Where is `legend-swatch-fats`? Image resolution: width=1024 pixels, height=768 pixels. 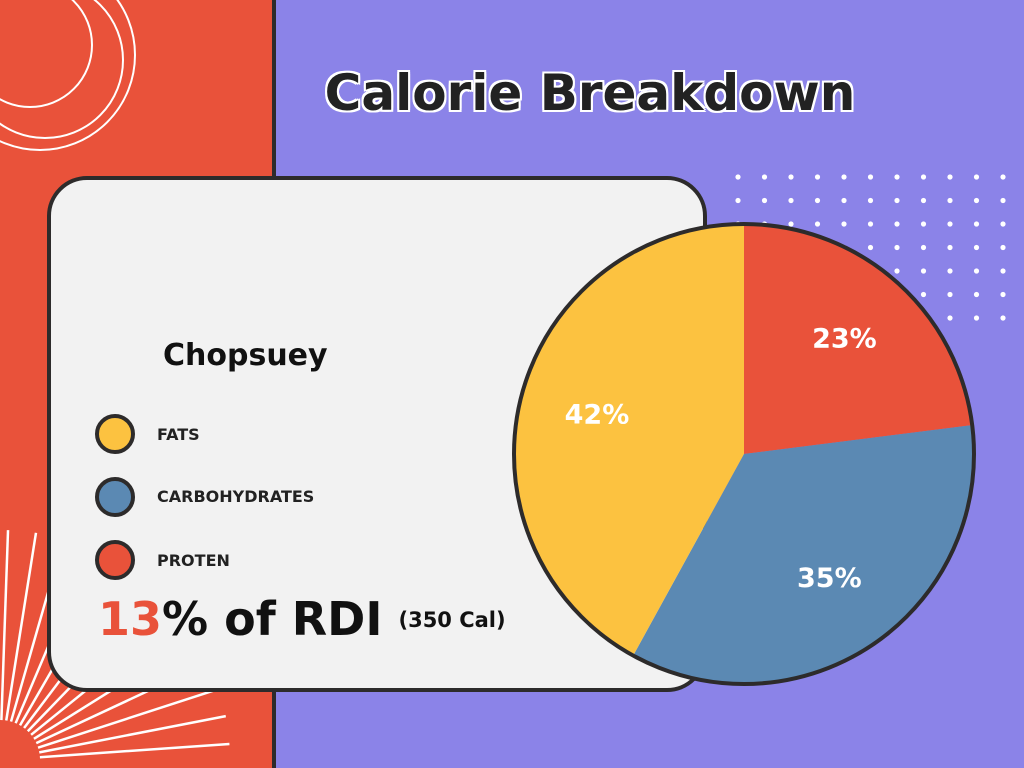 legend-swatch-fats is located at coordinates (115, 434).